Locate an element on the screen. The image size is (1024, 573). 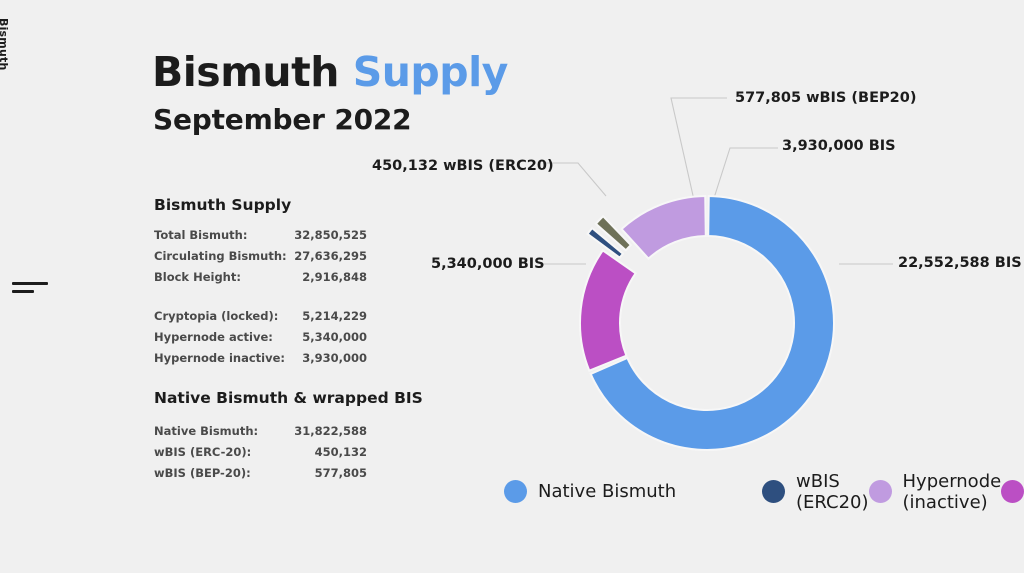
table-row: Total Bismuth: 32,850,525 is located at coordinates (260, 239).